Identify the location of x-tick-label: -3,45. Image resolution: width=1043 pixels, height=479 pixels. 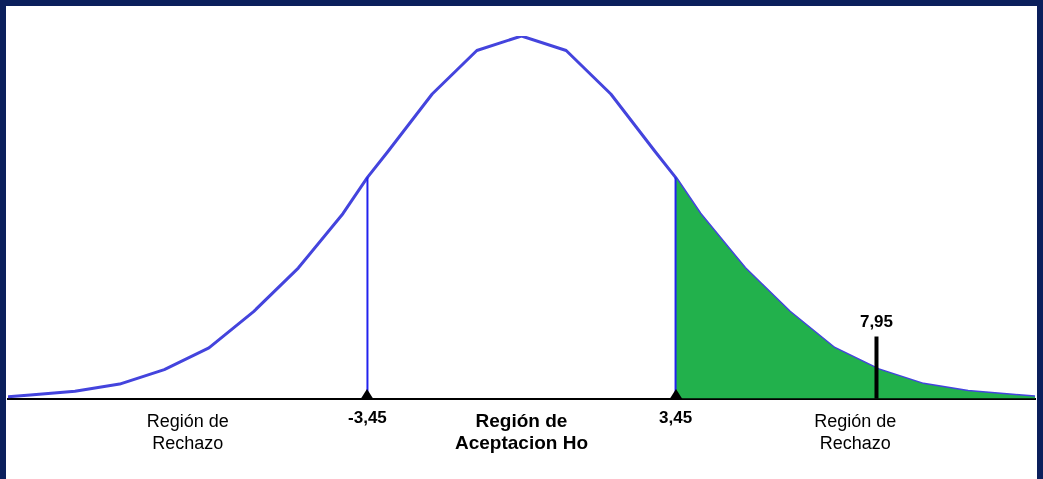
(367, 418).